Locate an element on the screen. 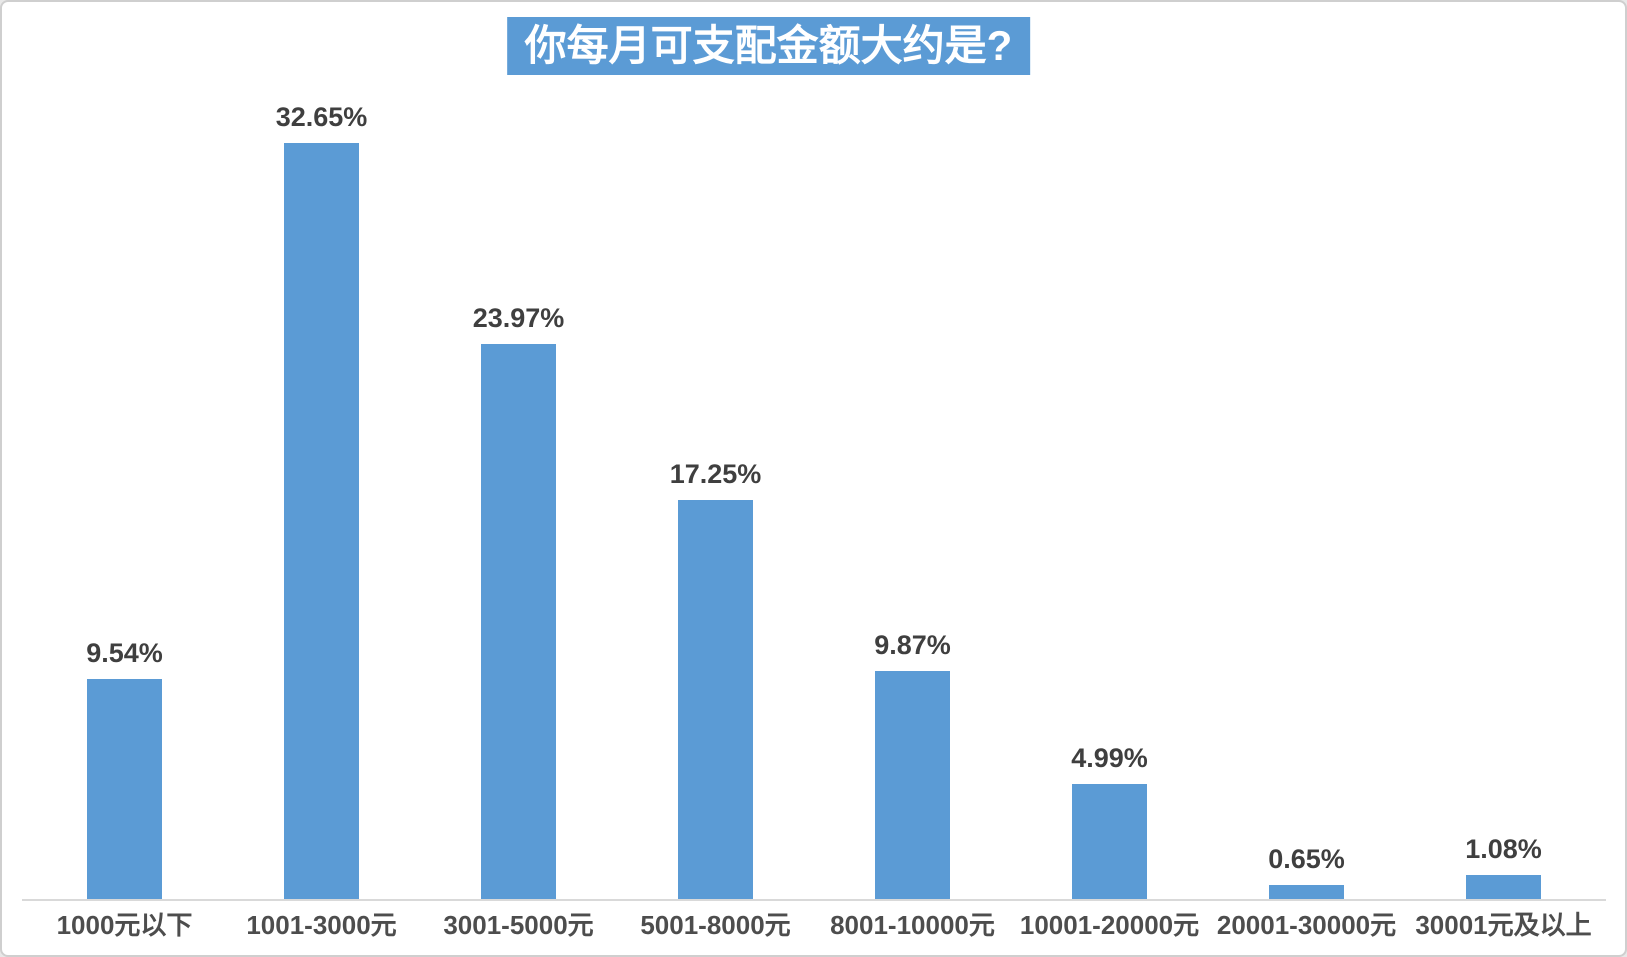  bar-group: 9.87% is located at coordinates (912, 500).